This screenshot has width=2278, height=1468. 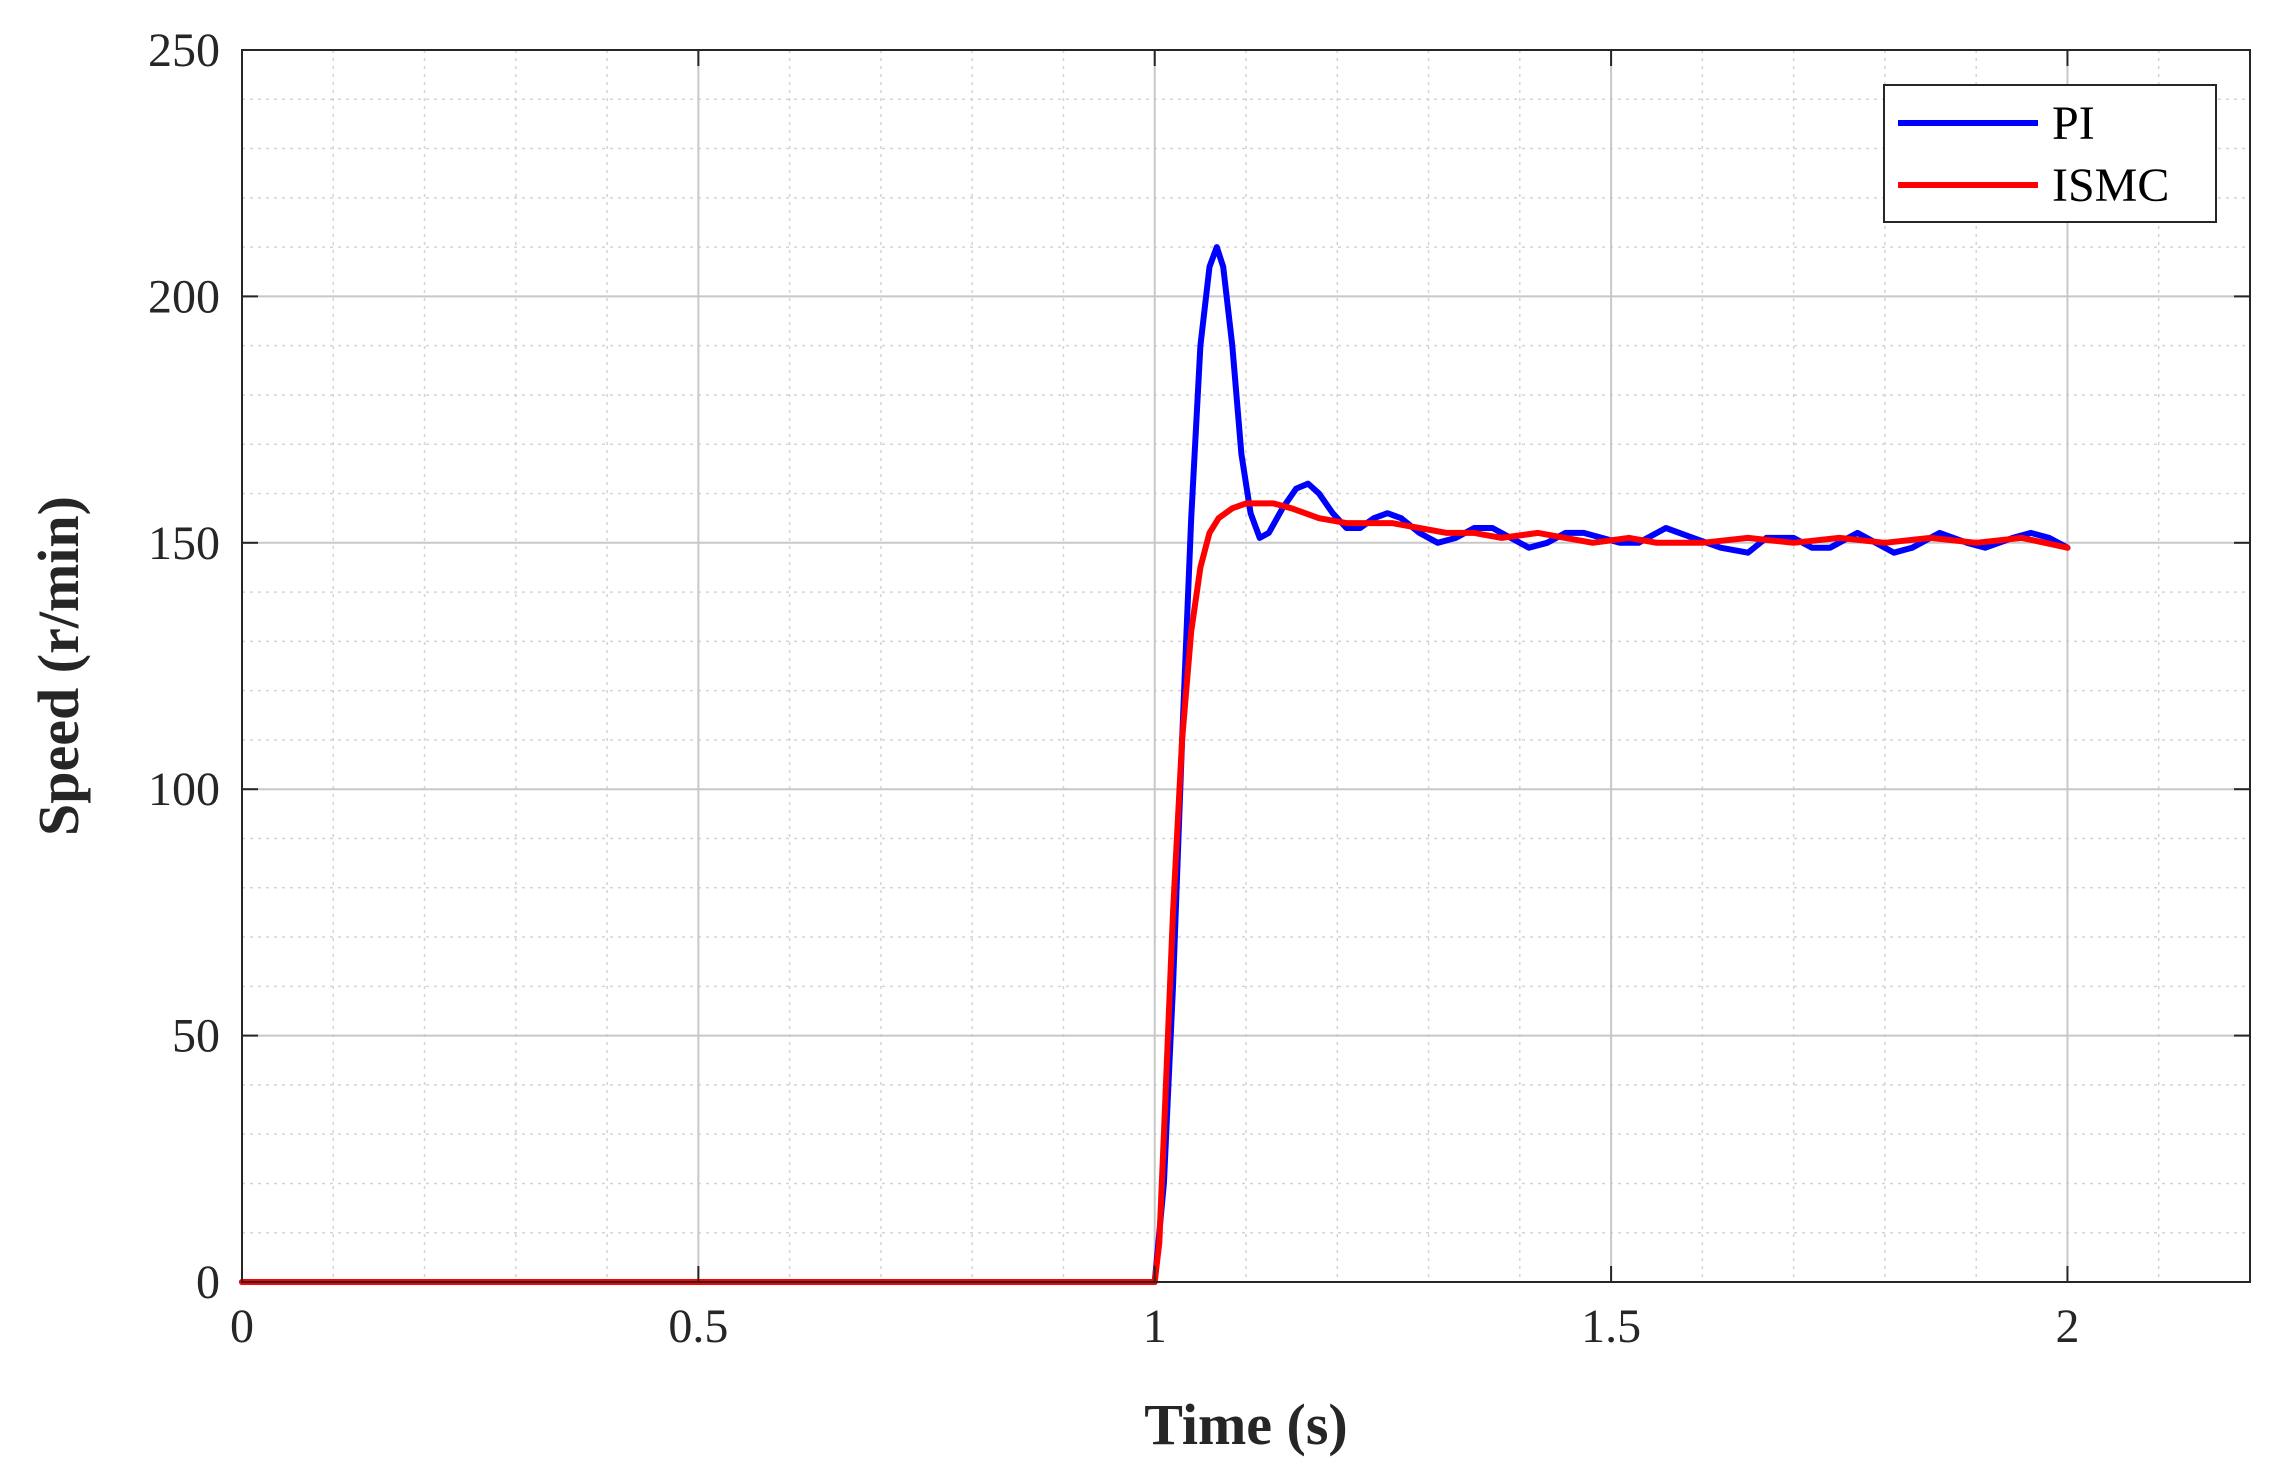 What do you see at coordinates (196, 1036) in the screenshot?
I see `y-tick-label: 50` at bounding box center [196, 1036].